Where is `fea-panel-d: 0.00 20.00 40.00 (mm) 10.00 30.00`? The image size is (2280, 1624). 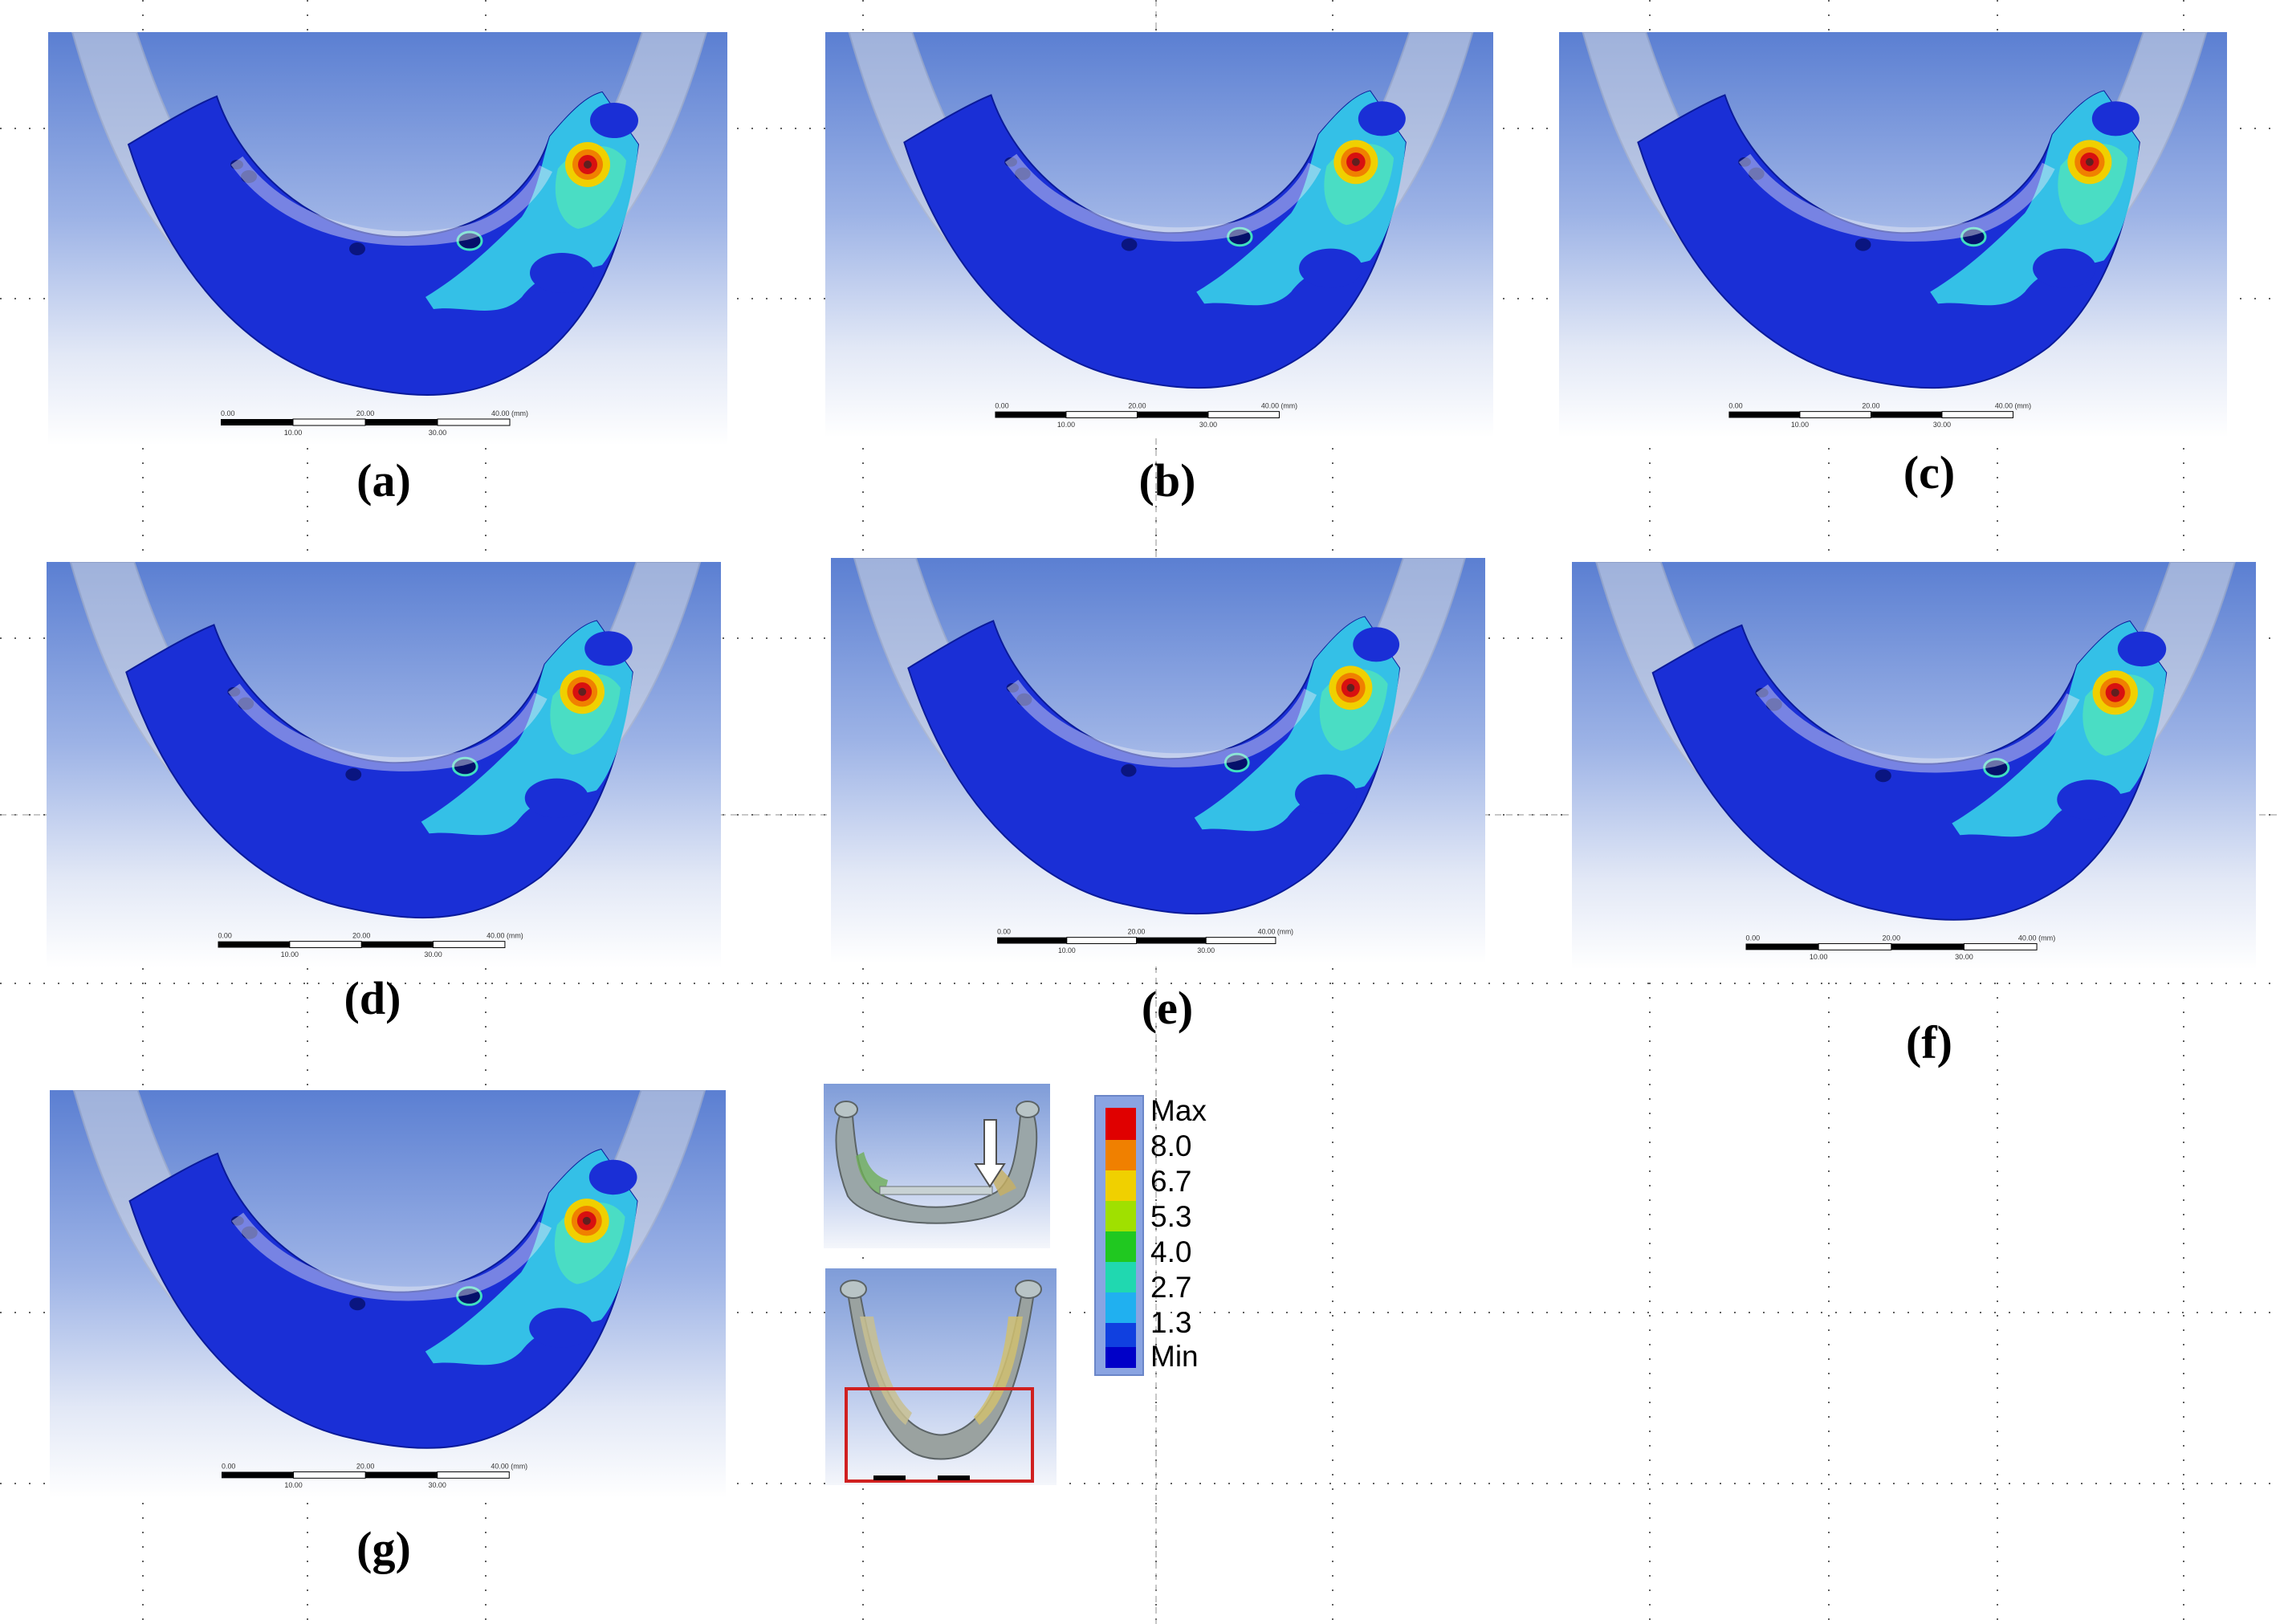
fea-panel-d: 0.00 20.00 40.00 (mm) 10.00 30.00 is located at coordinates (384, 764).